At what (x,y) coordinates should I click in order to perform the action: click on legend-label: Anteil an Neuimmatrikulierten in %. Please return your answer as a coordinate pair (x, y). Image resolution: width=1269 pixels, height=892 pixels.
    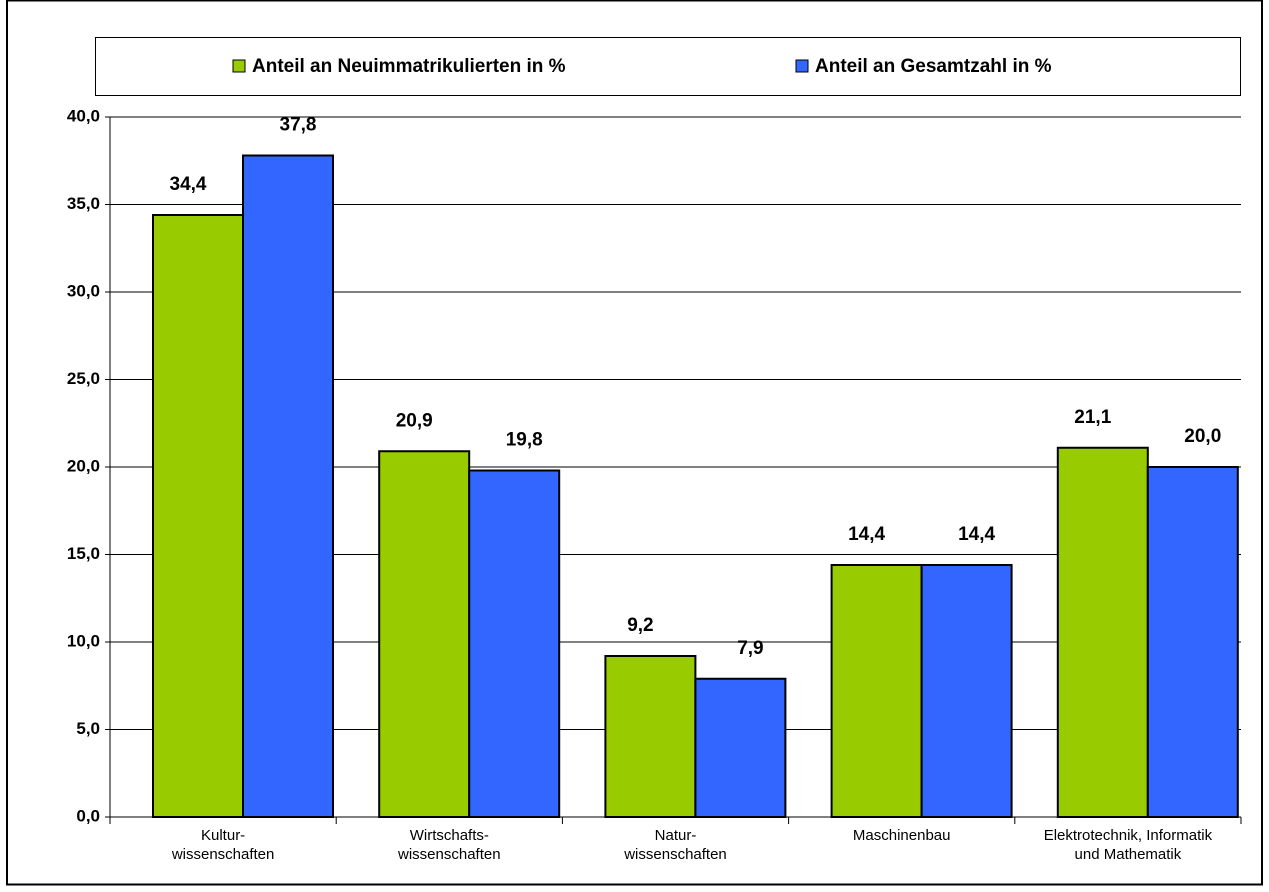
    Looking at the image, I should click on (409, 66).